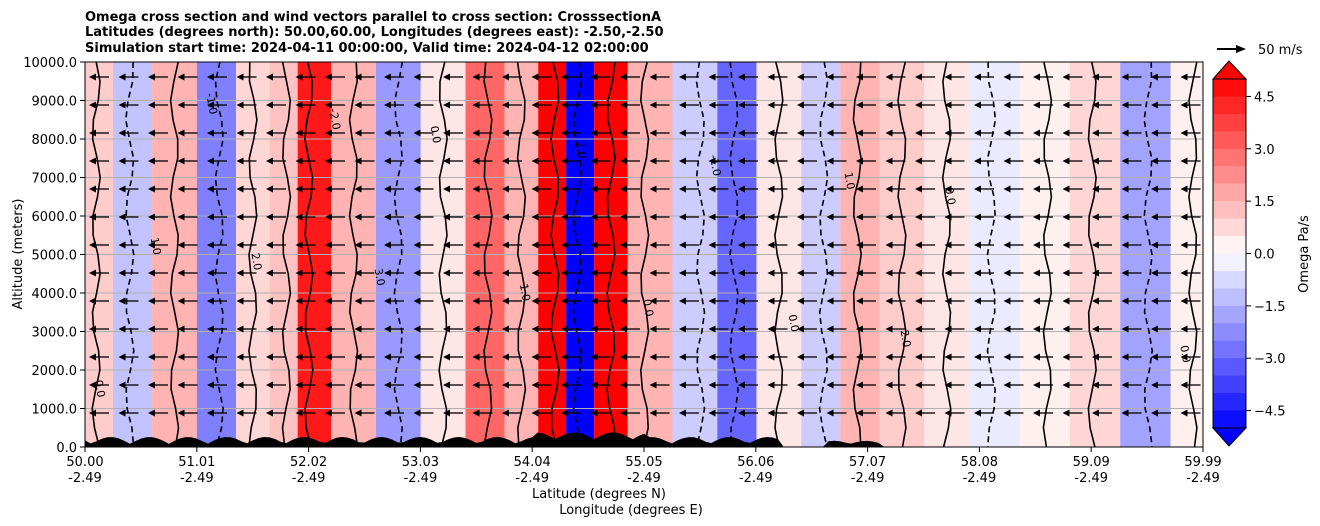  Describe the element at coordinates (1304, 254) in the screenshot. I see `colorbar-label: Omega Pa/s` at that location.